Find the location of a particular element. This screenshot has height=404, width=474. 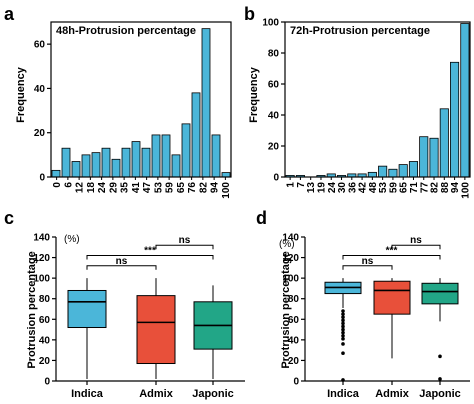

panel-d-y-tick-label: 80 is located at coordinates (294, 299).